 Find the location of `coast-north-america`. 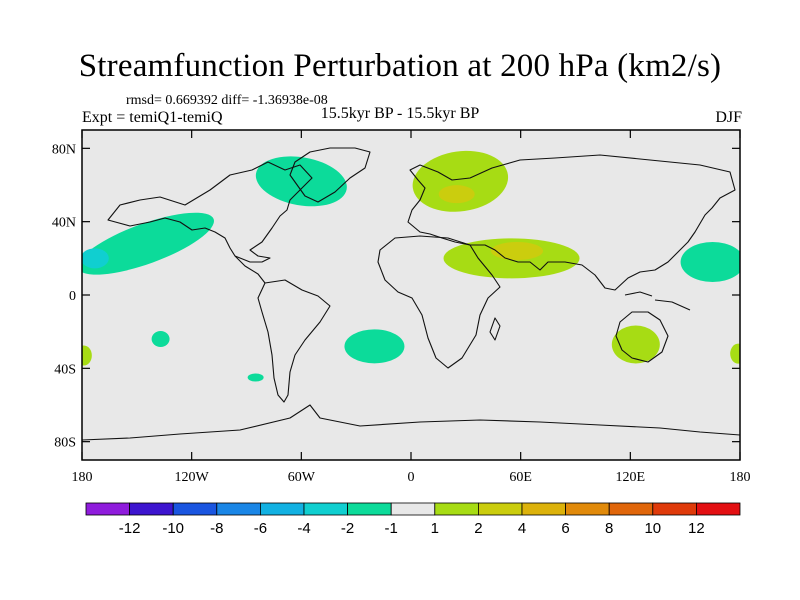

coast-north-america is located at coordinates (210, 212).